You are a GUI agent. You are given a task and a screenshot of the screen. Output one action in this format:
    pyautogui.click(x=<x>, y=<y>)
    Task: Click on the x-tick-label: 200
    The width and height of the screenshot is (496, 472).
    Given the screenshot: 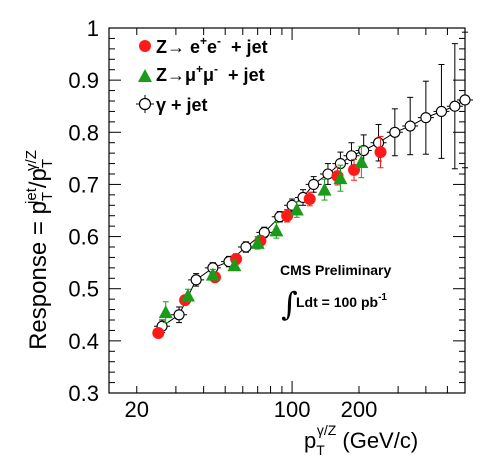 What is the action you would take?
    pyautogui.click(x=359, y=409)
    